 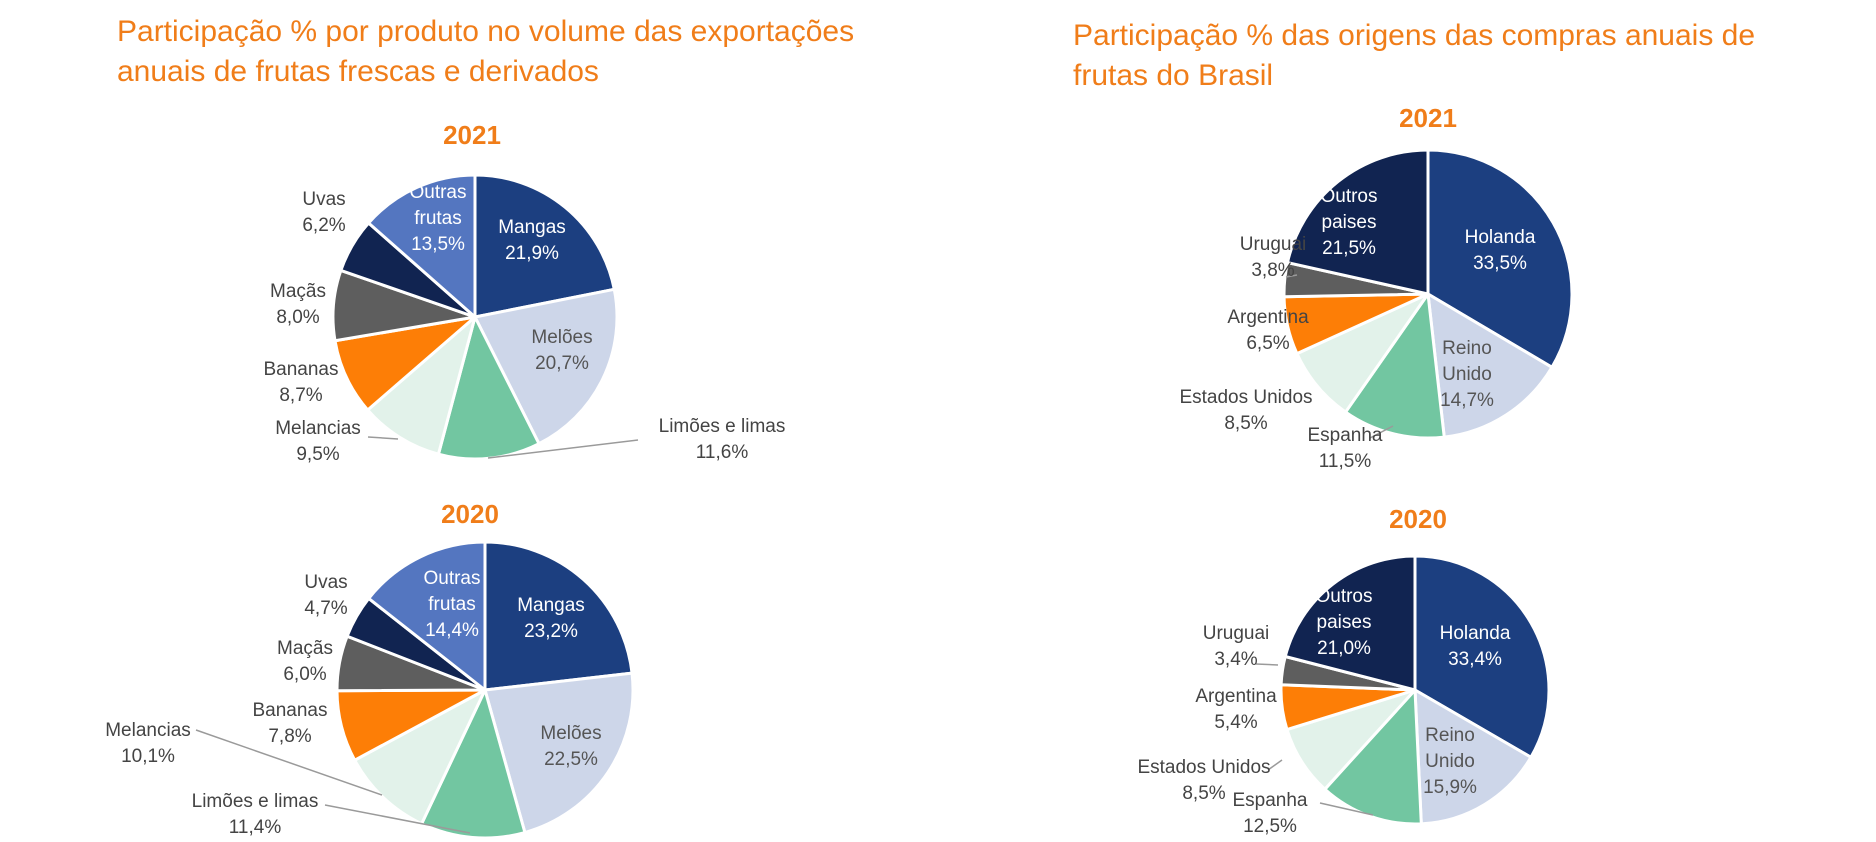 What do you see at coordinates (397, 819) in the screenshot?
I see `export-2020-leader-limoes-e-limas` at bounding box center [397, 819].